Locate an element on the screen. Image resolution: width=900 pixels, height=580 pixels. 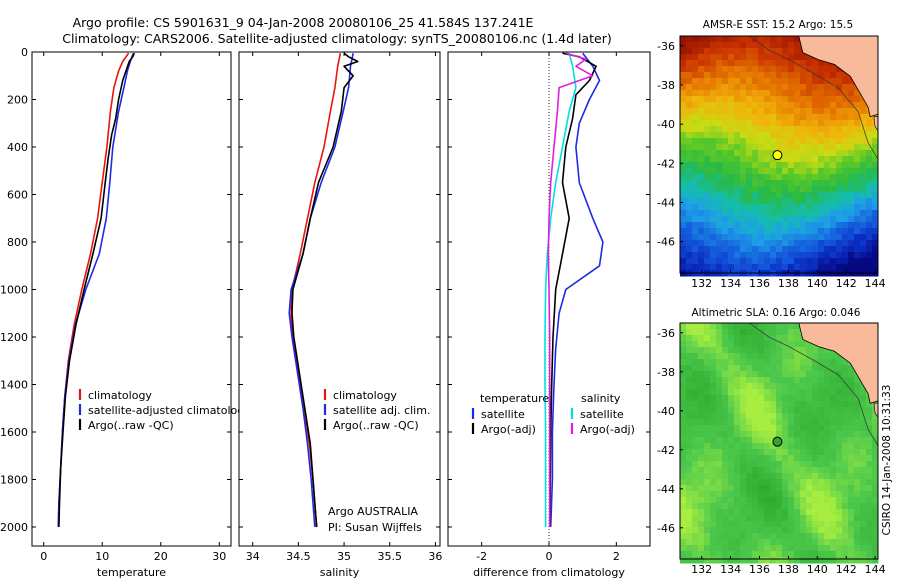
x-tick-label: 20 is located at coordinates (161, 556).